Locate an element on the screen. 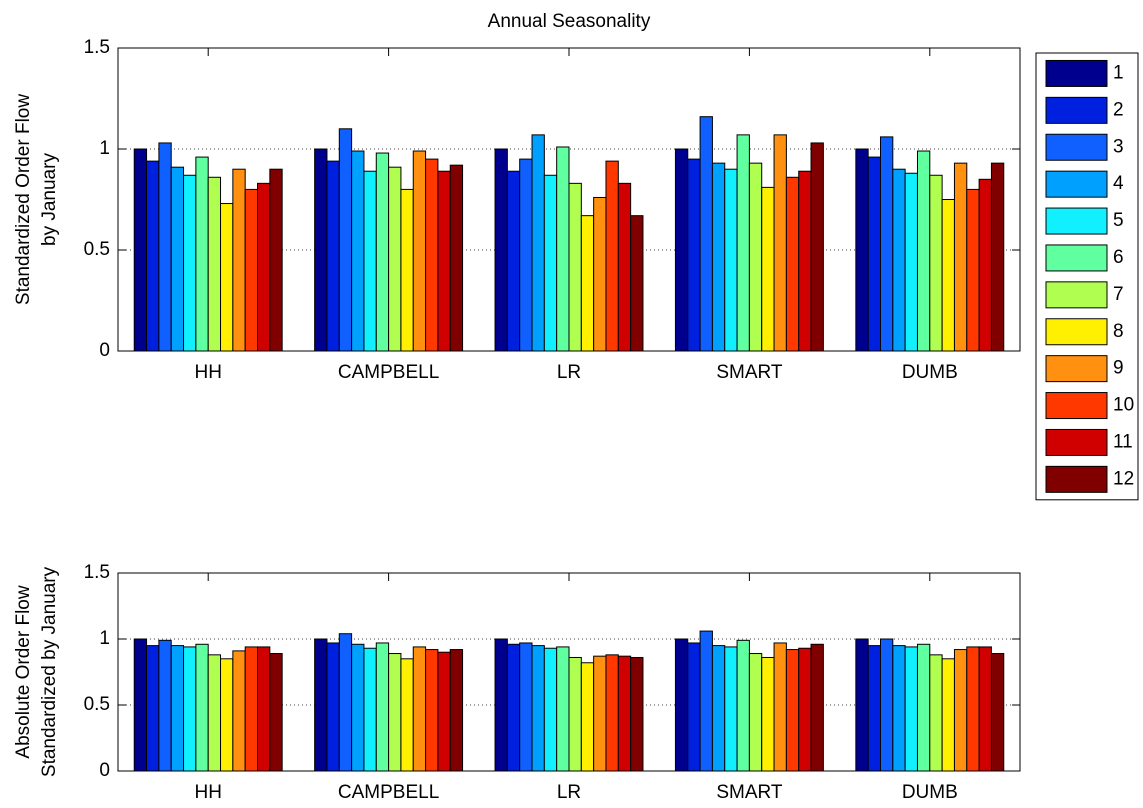 The image size is (1143, 808). legend-label: 10 is located at coordinates (1123, 405).